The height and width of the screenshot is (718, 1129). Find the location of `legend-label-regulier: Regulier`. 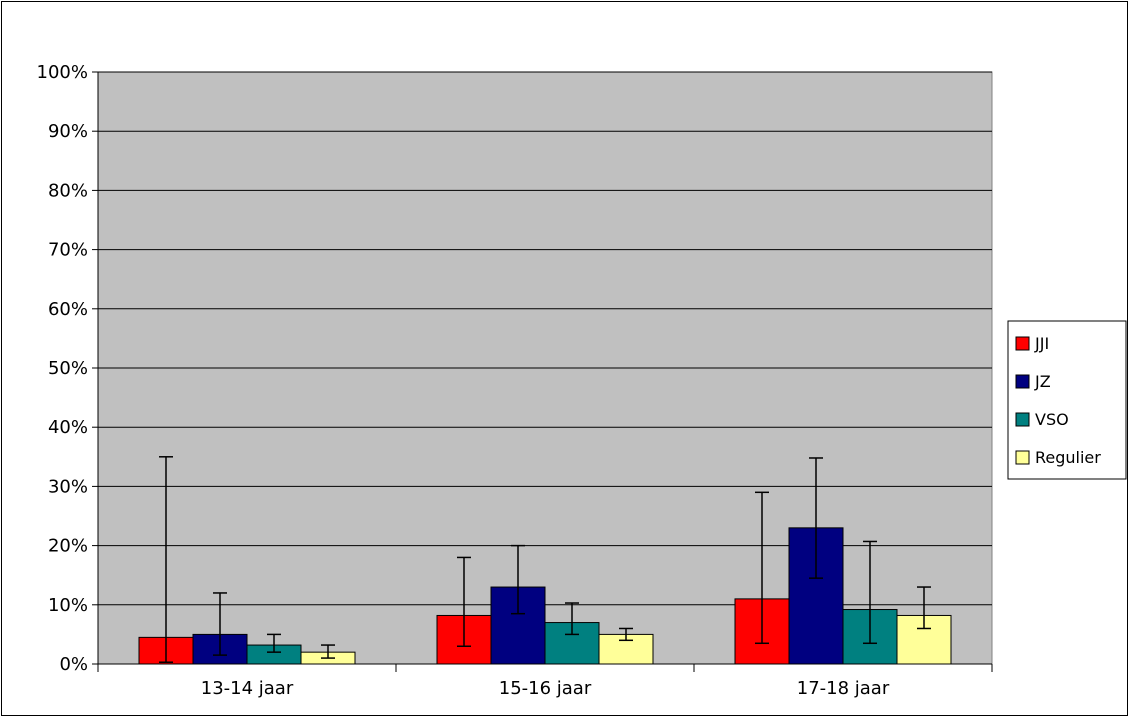

legend-label-regulier: Regulier is located at coordinates (1068, 457).